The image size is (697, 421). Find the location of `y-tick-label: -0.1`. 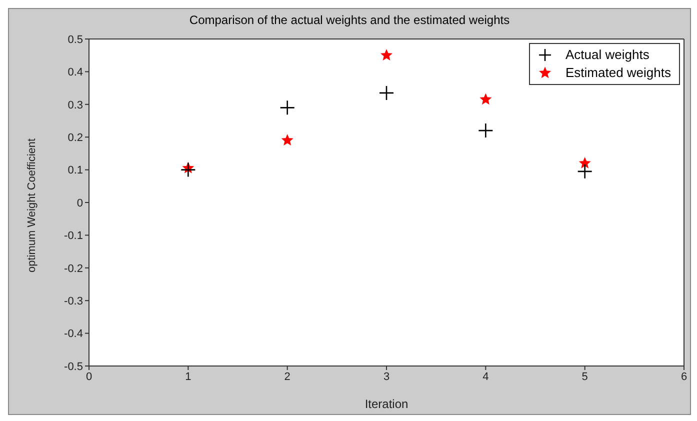

y-tick-label: -0.1 is located at coordinates (73, 236).